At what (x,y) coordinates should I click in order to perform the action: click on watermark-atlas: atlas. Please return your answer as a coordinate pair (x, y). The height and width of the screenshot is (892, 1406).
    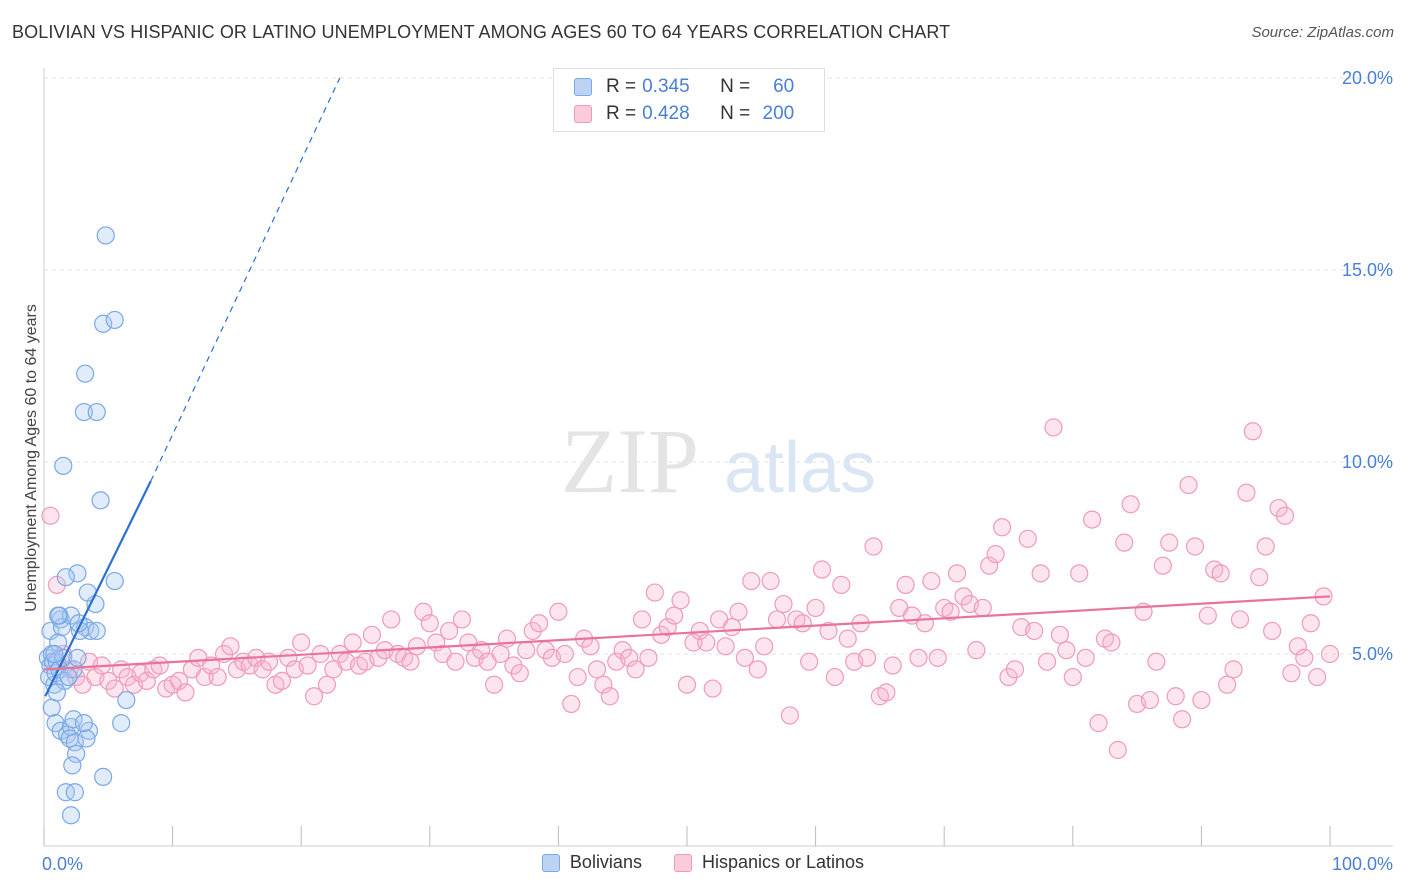
    Looking at the image, I should click on (800, 468).